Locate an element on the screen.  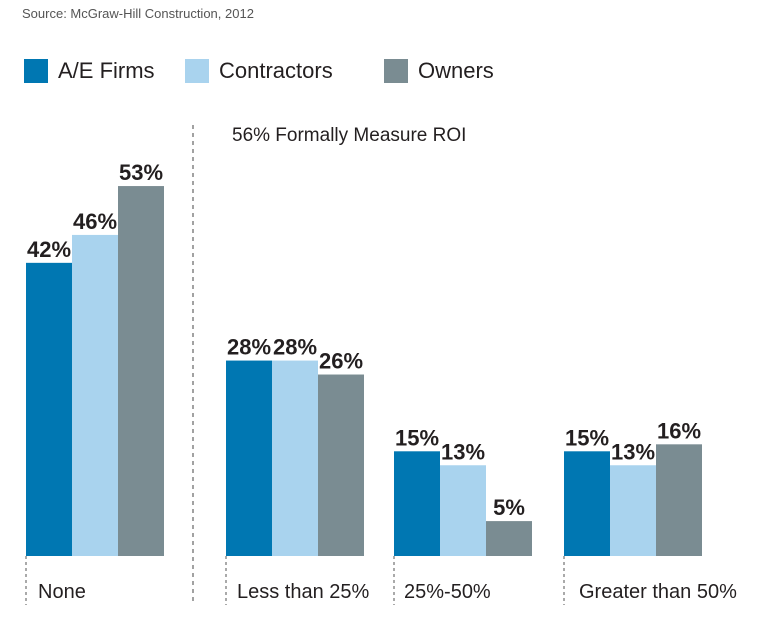
value-label-owners-greater-than-50: 16% is located at coordinates (679, 430).